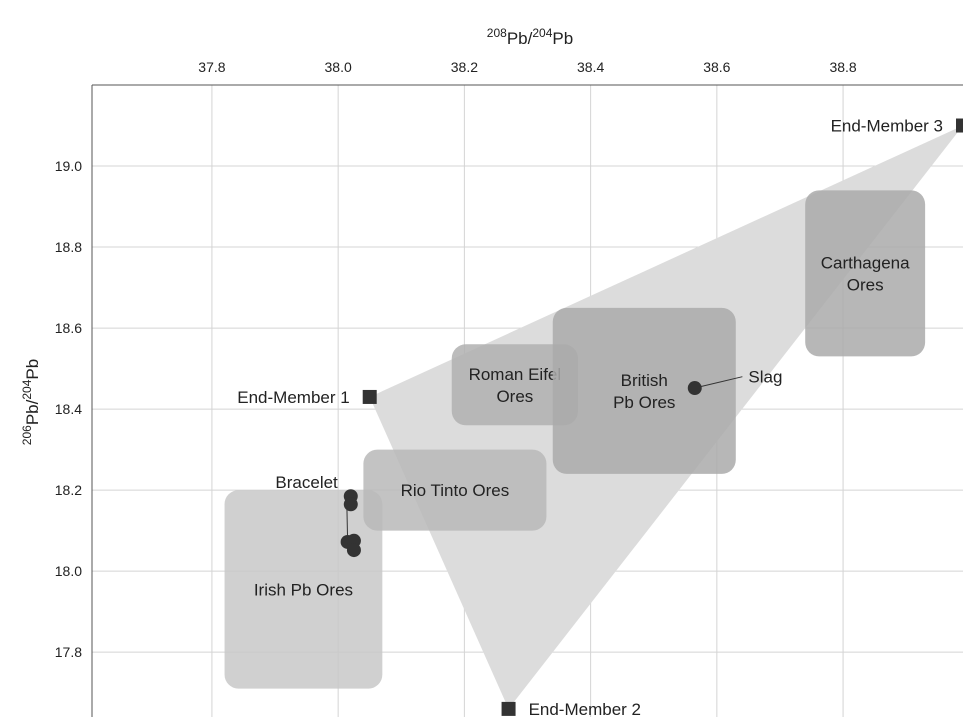 Image resolution: width=963 pixels, height=717 pixels. Describe the element at coordinates (528, 430) in the screenshot. I see `annotations: Bracelet Slag` at that location.